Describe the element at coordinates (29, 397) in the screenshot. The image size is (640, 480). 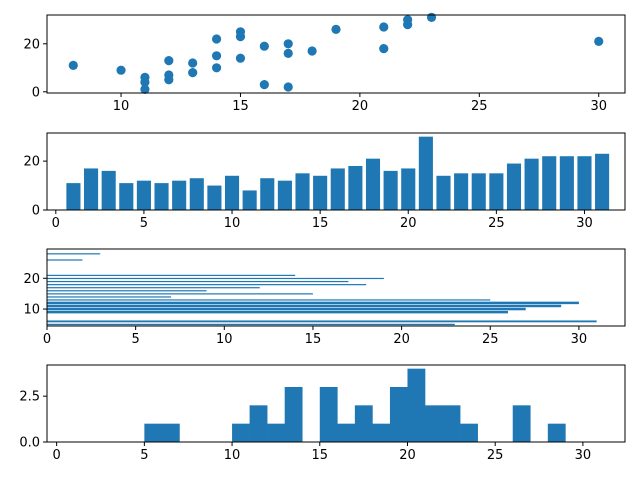
I see `y-tick-label: 2.5` at that location.